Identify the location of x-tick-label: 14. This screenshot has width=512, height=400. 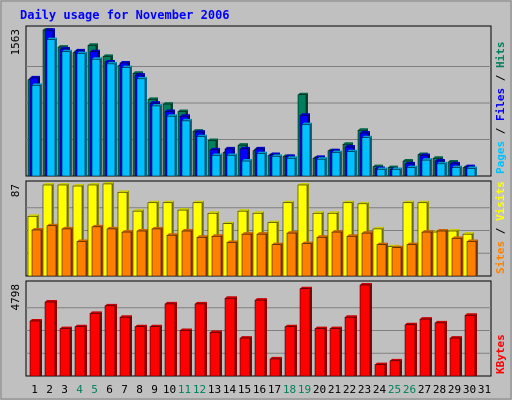
(230, 389).